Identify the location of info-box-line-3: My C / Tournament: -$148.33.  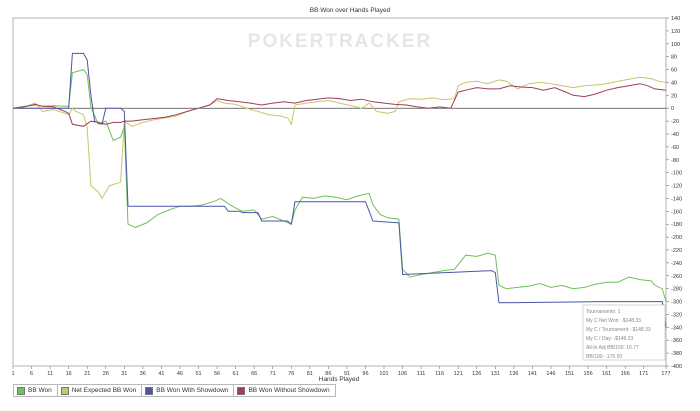
(618, 330).